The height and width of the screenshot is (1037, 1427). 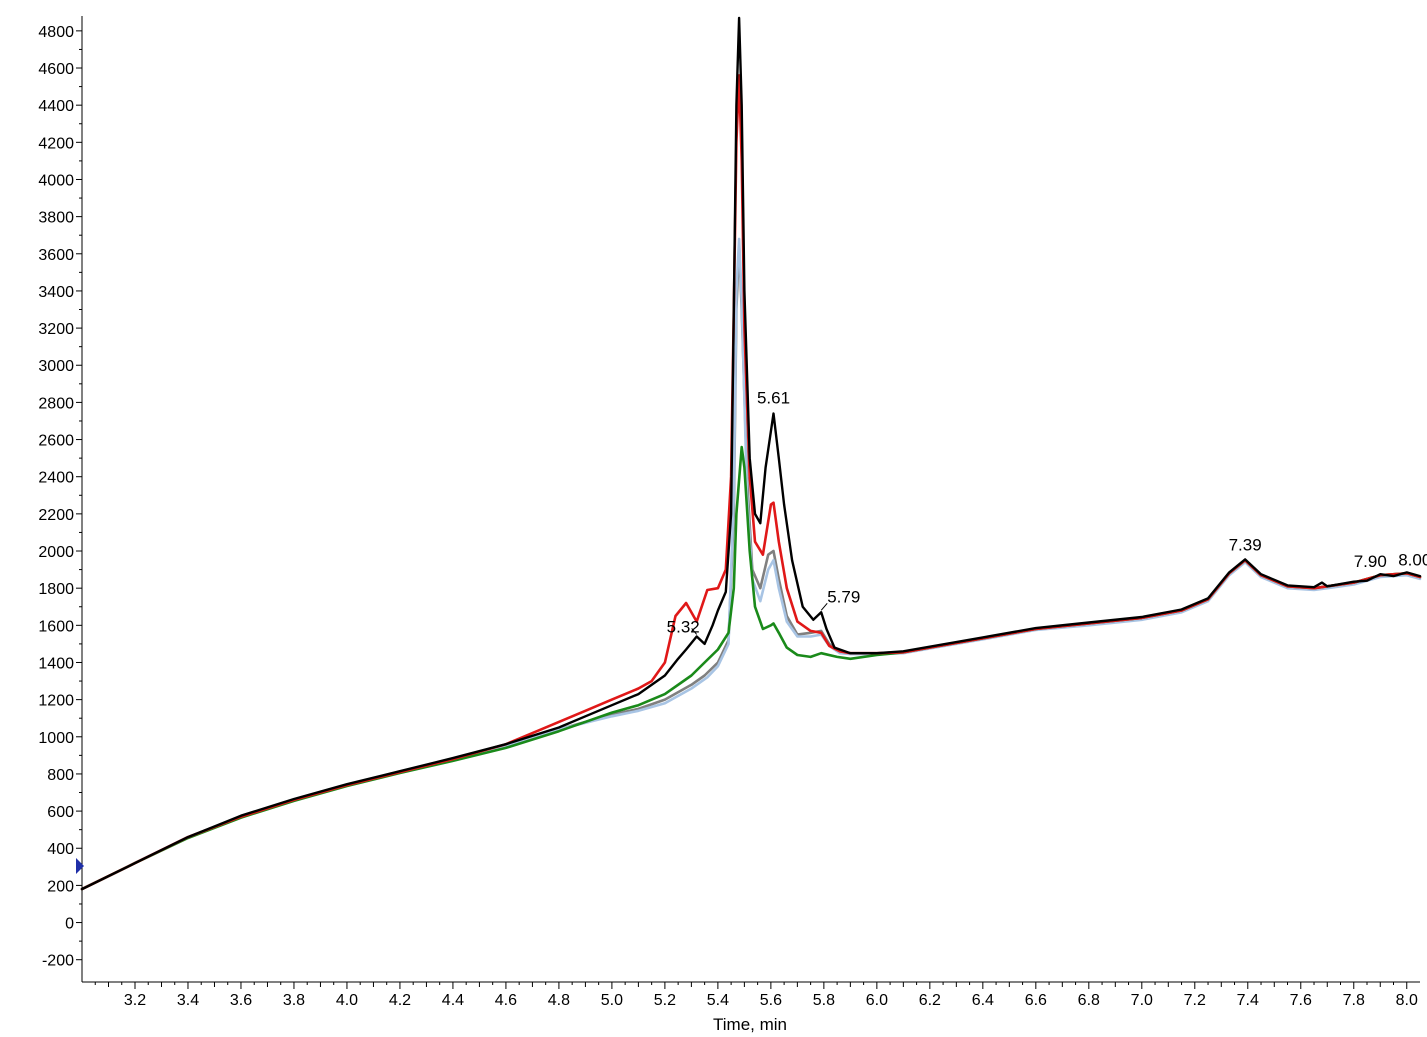 I want to click on y-tick-label: 4400, so click(x=56, y=106).